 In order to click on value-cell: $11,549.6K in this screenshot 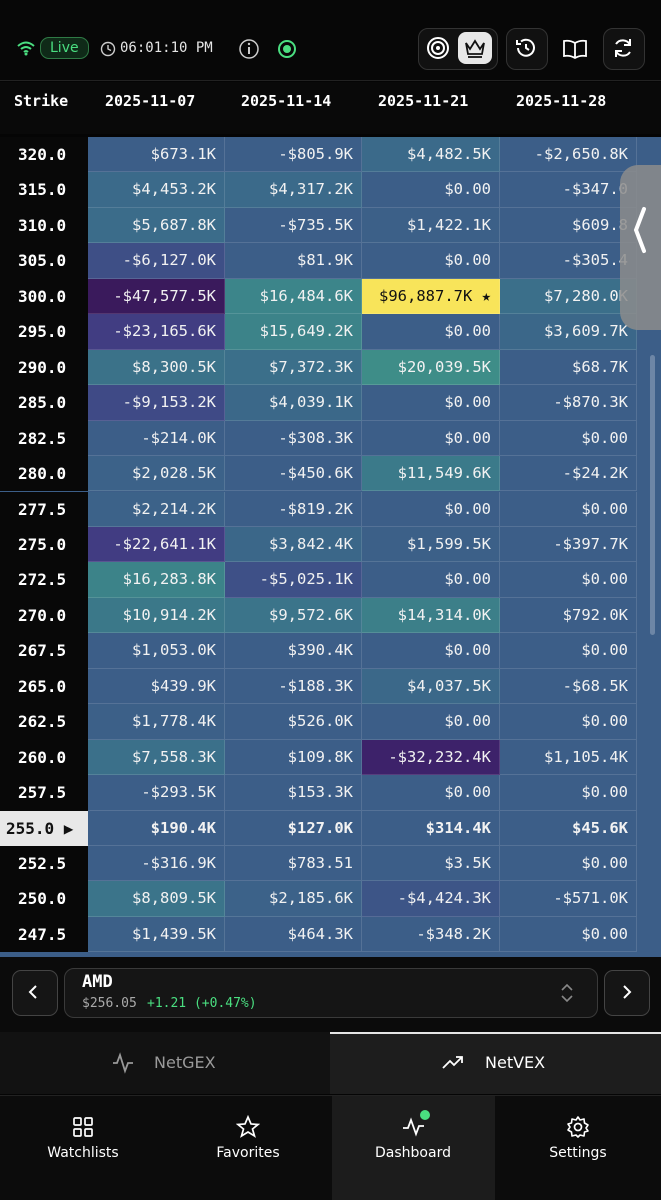, I will do `click(431, 474)`.